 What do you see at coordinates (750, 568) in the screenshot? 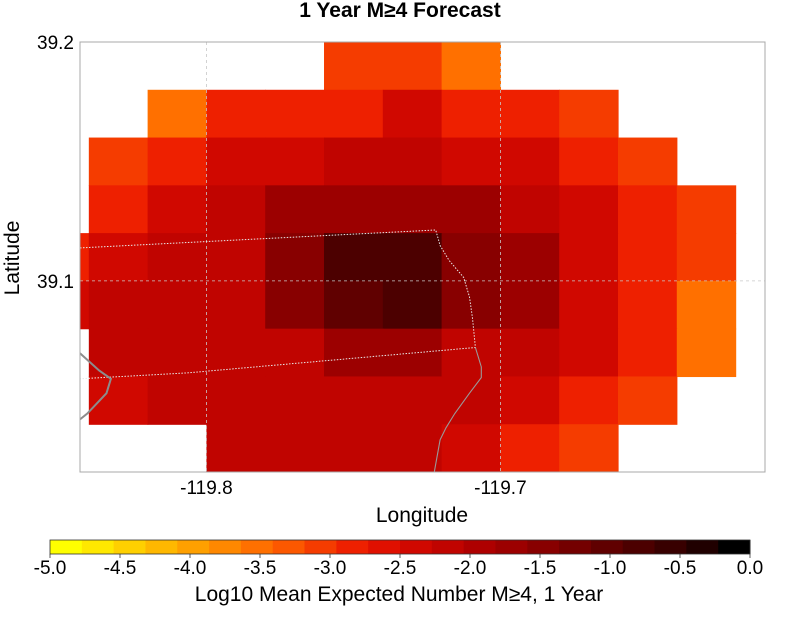
I see `colorbar-tick-label: 0.0` at bounding box center [750, 568].